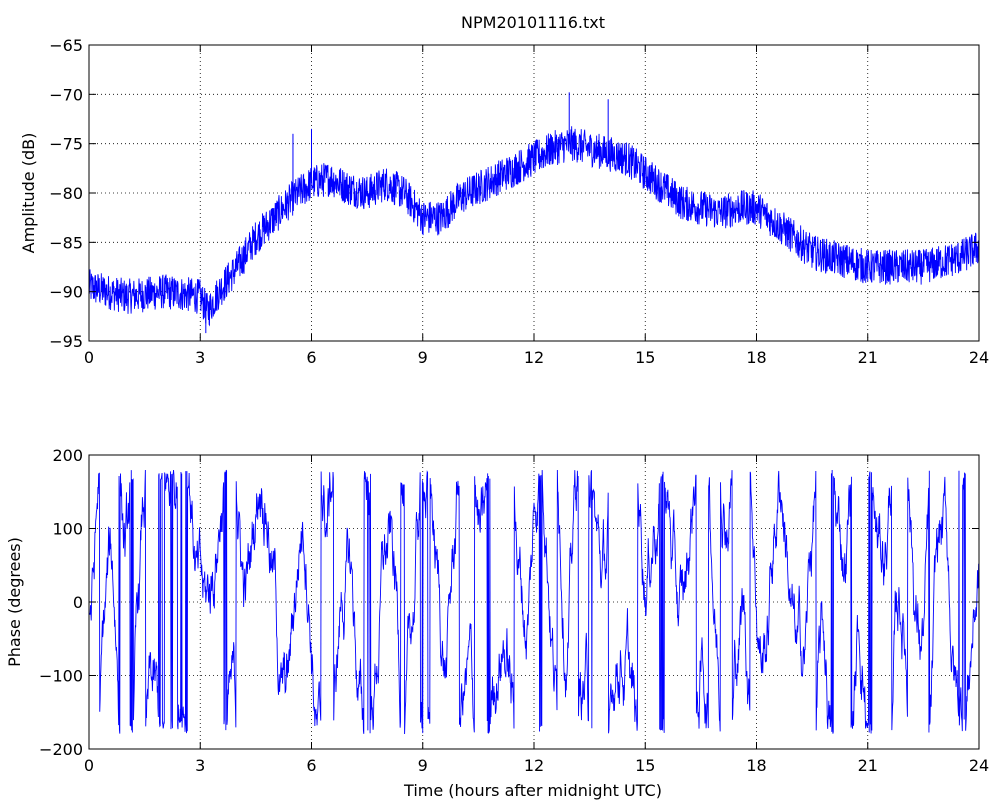 The width and height of the screenshot is (998, 806). I want to click on phase-xtick-label: 6, so click(311, 765).